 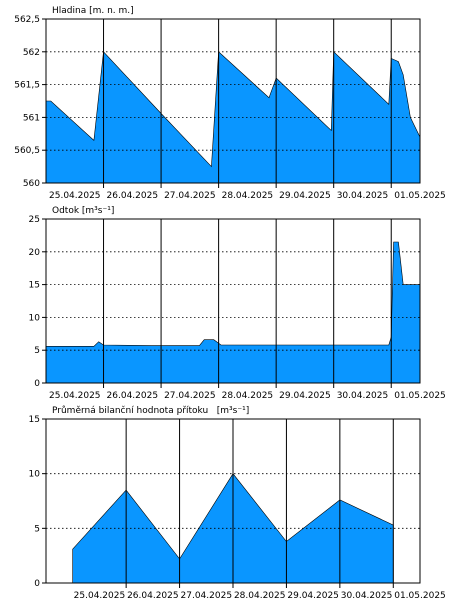 I want to click on y-tick-label: 562,5, so click(x=27, y=20).